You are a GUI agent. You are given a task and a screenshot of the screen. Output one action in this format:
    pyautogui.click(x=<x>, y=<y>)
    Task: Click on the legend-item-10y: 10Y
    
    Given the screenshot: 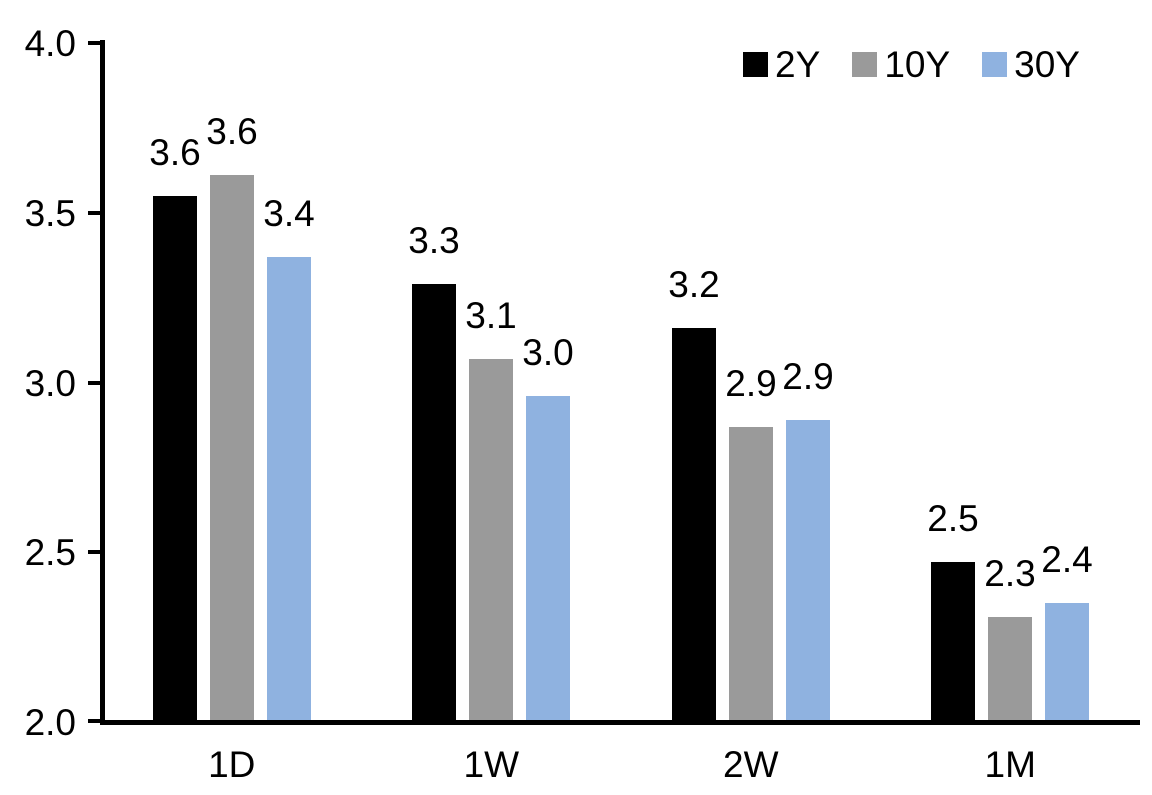 What is the action you would take?
    pyautogui.click(x=901, y=64)
    